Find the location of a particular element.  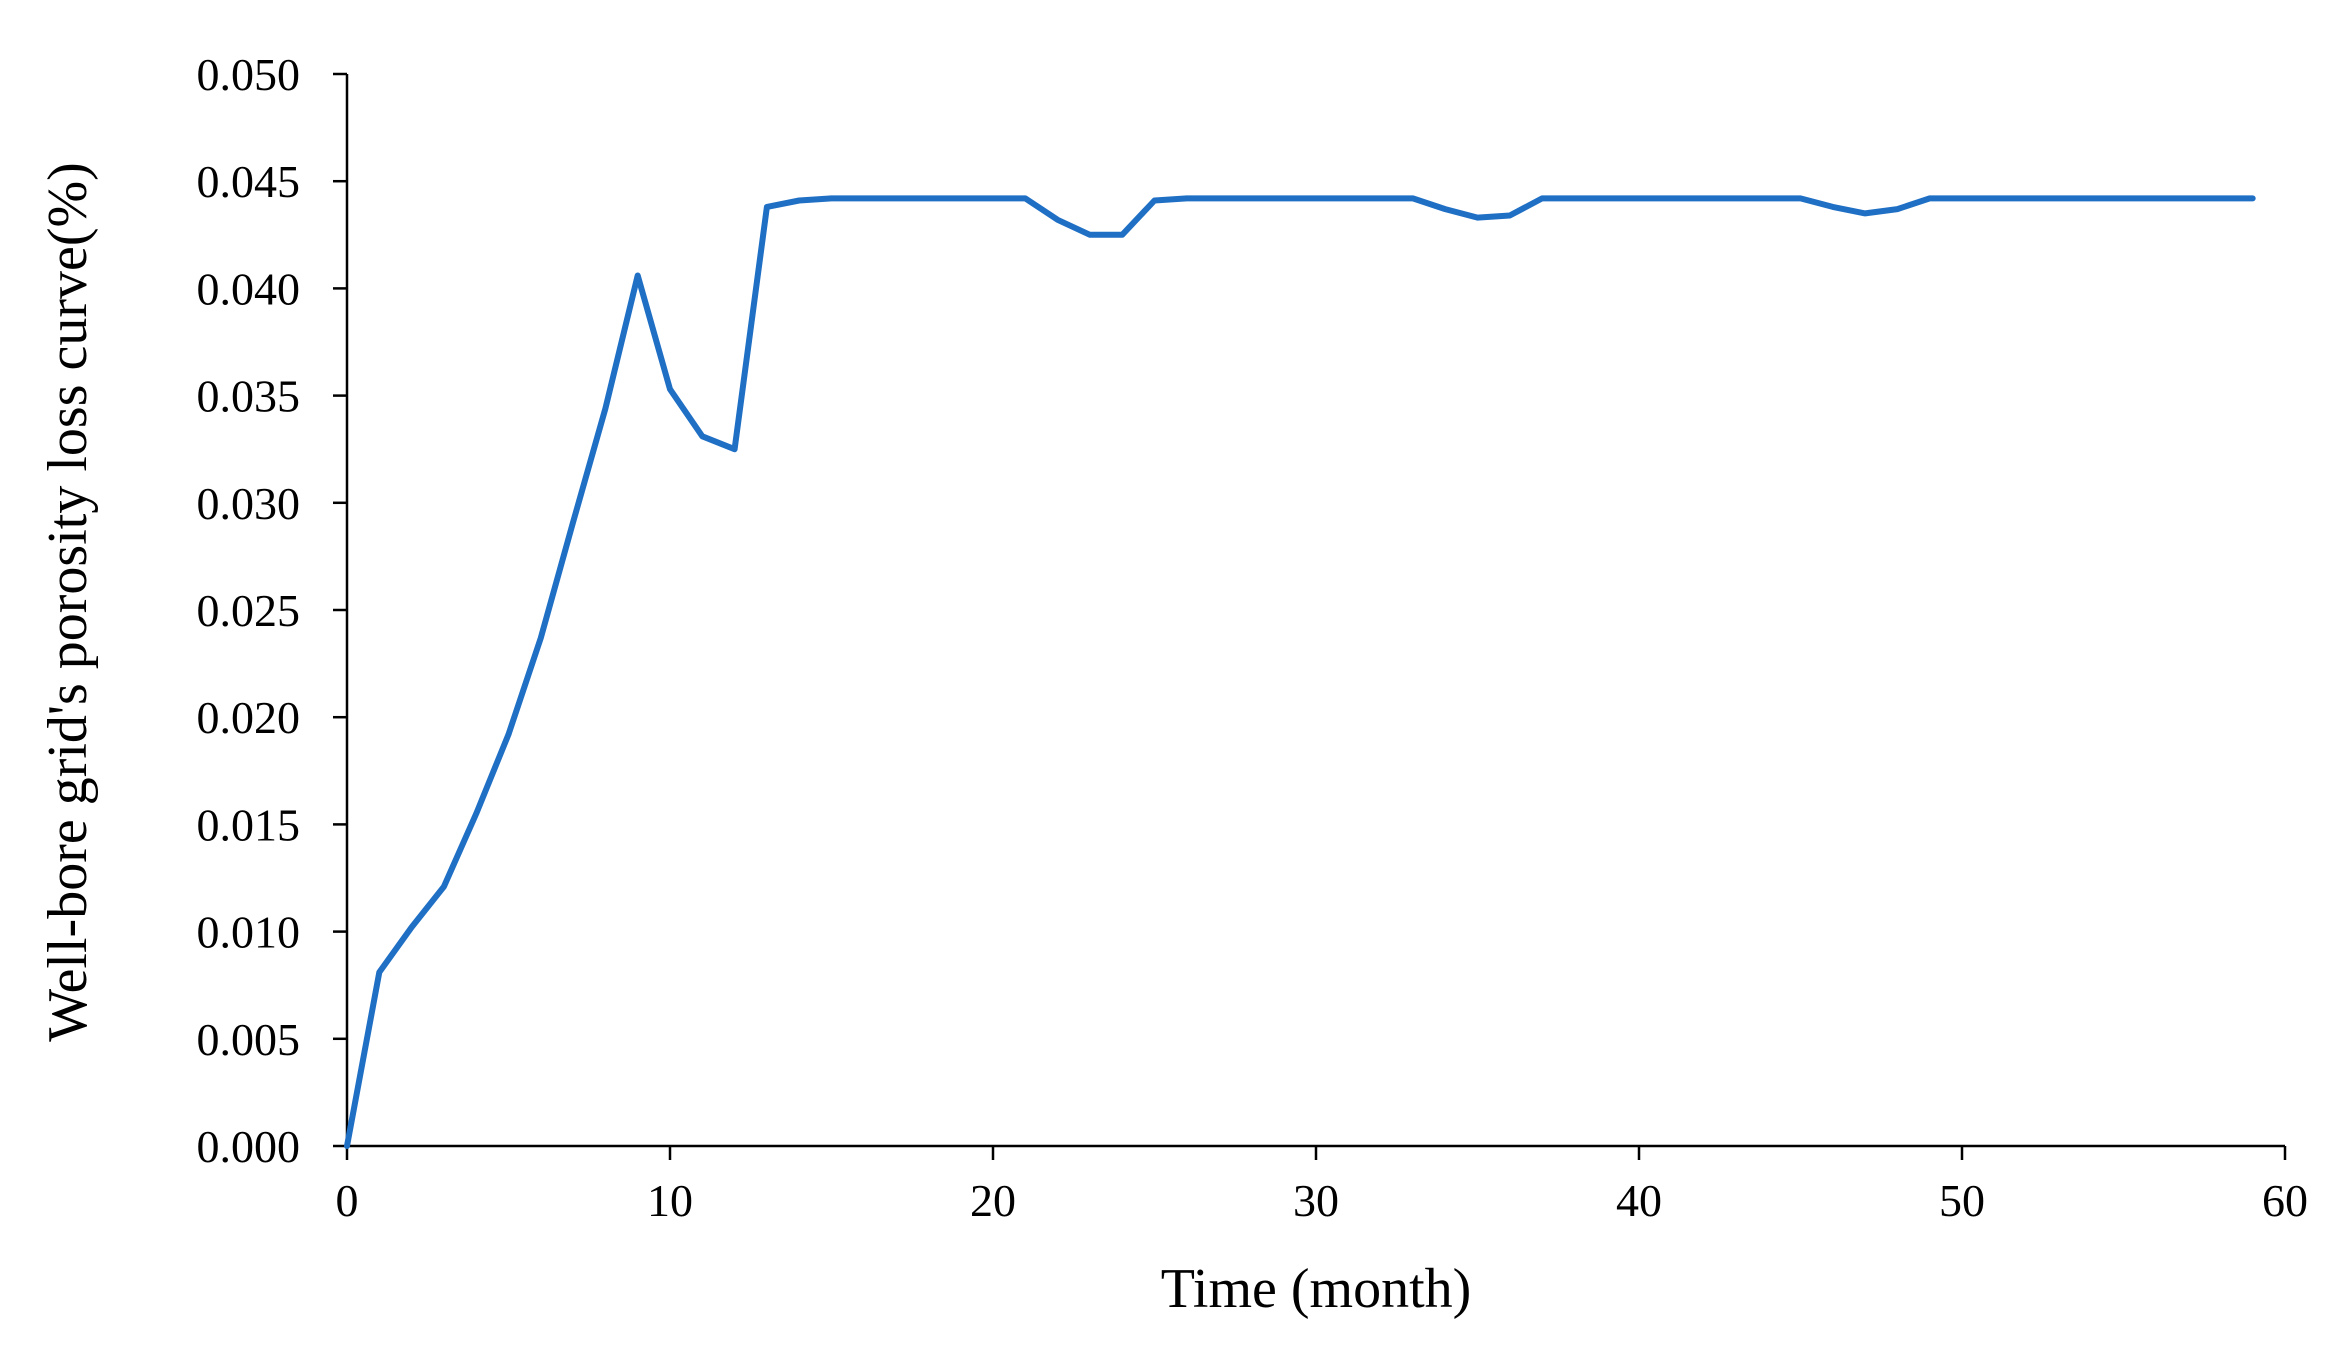

y-tick-label: 0.010 is located at coordinates (249, 932).